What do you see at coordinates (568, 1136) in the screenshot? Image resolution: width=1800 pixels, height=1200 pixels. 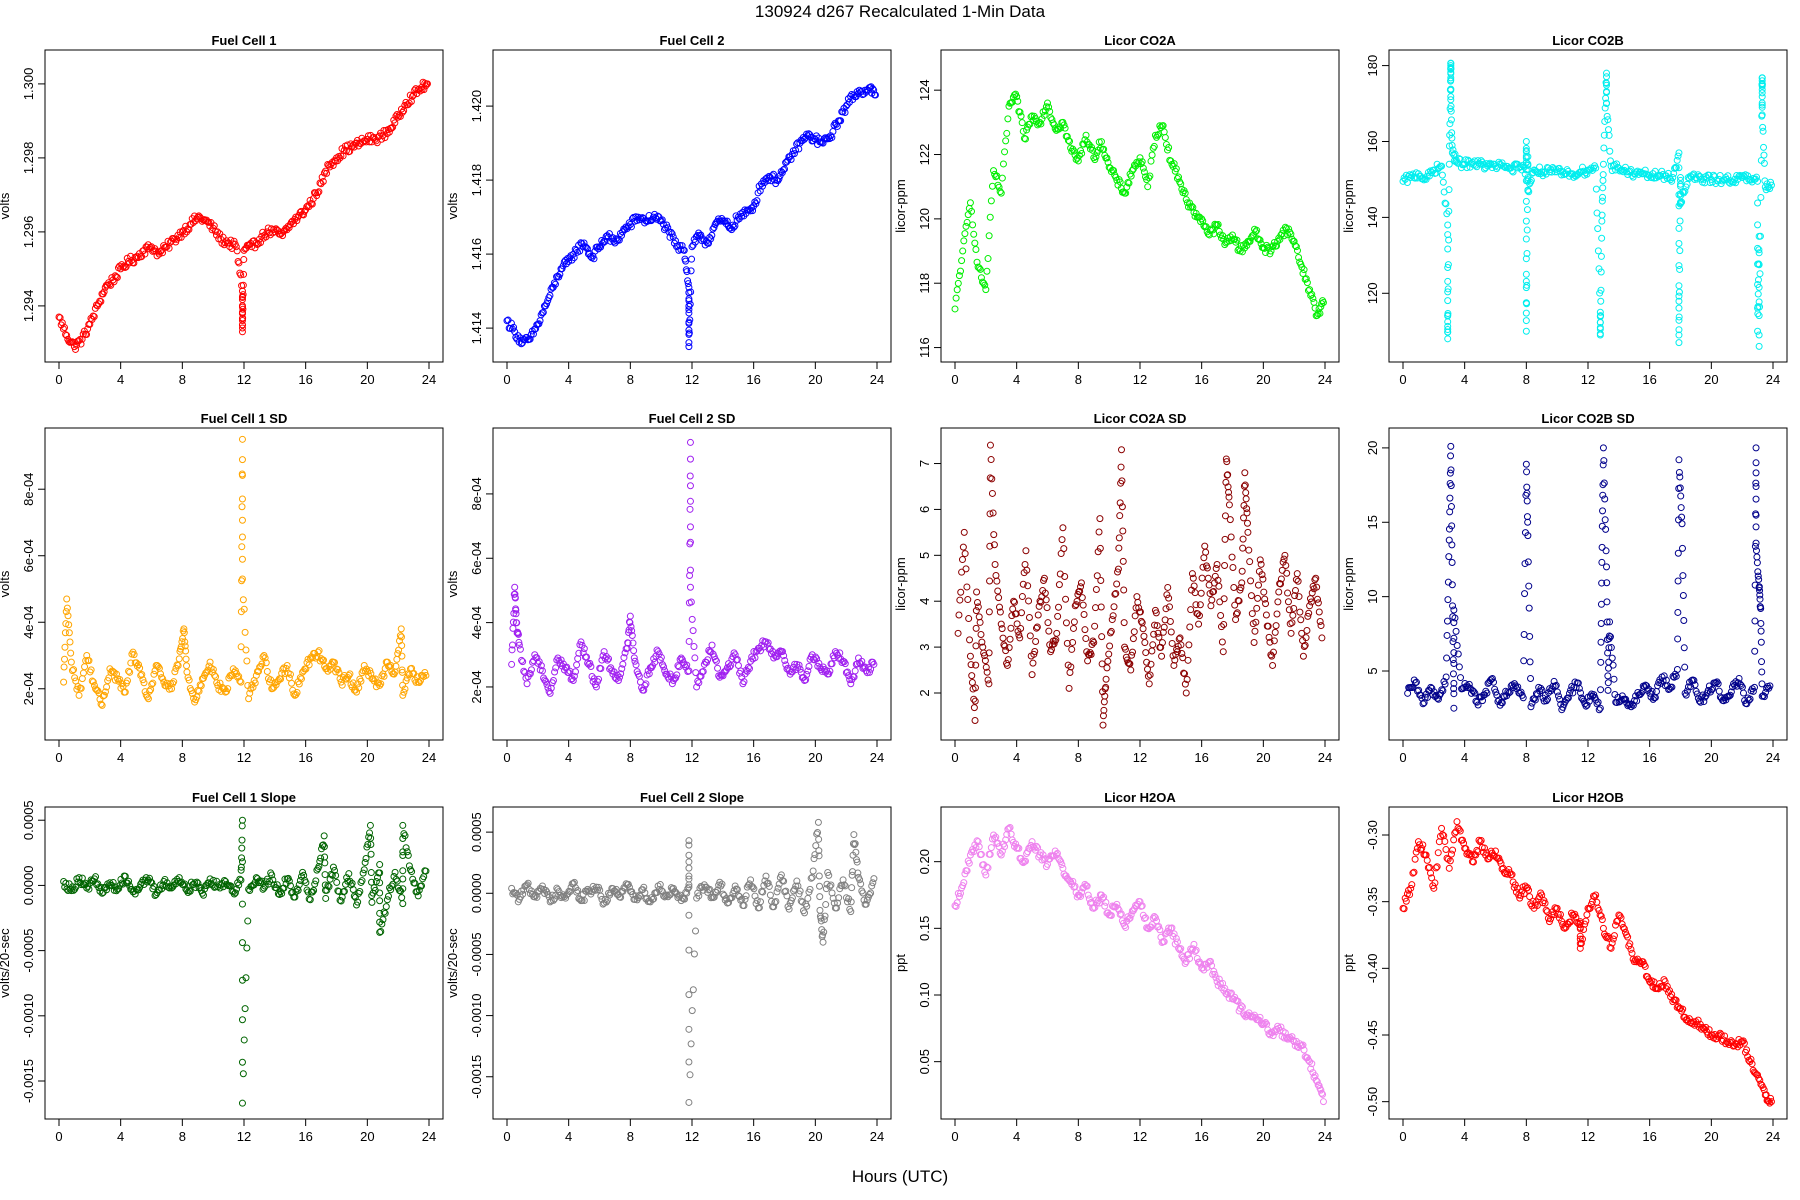 I see `x-tick-label: 4` at bounding box center [568, 1136].